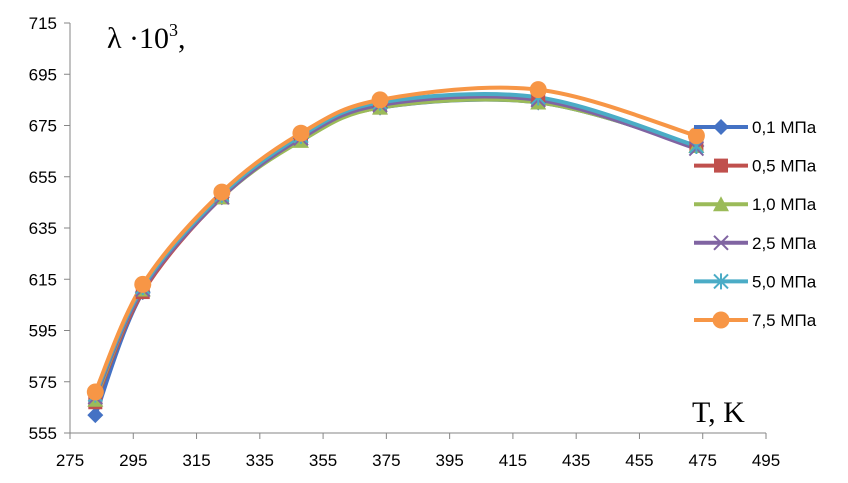 The width and height of the screenshot is (848, 483). What do you see at coordinates (133, 460) in the screenshot?
I see `x-tick-label: 295` at bounding box center [133, 460].